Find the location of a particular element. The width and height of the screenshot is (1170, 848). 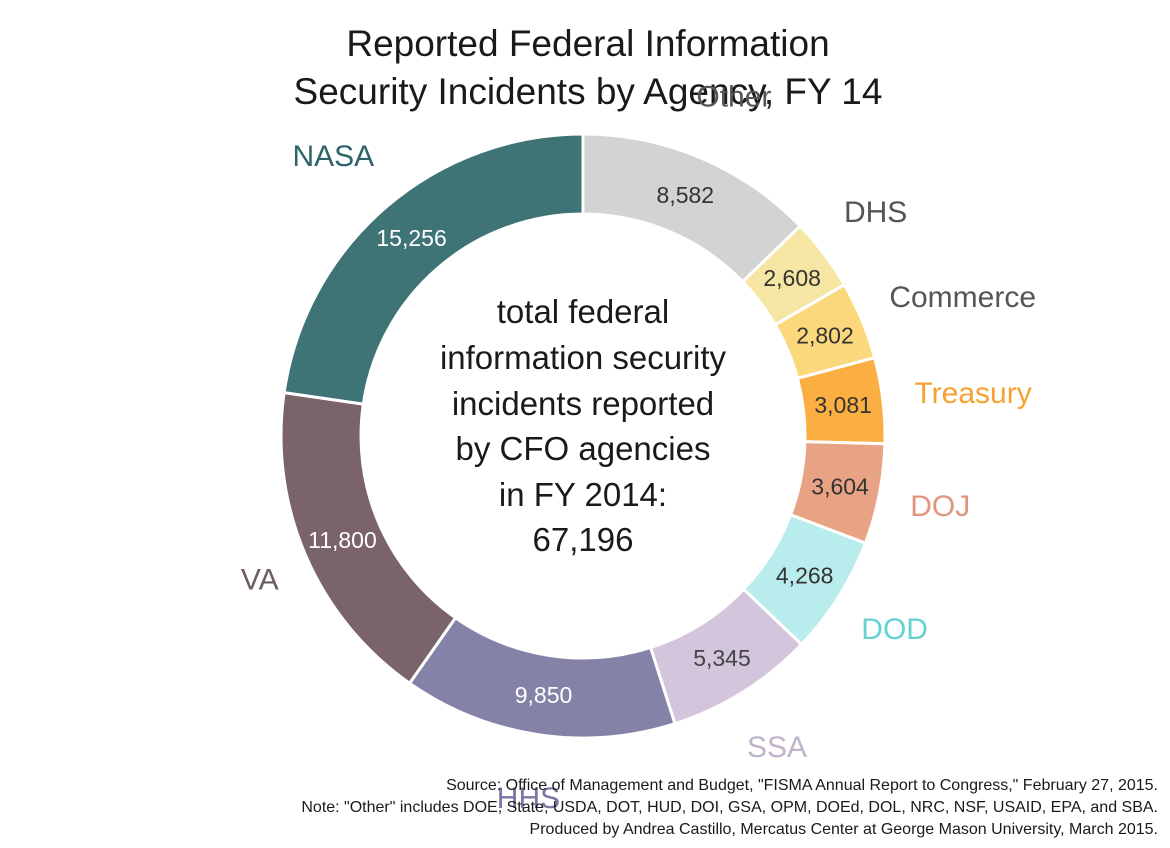

slice-label-hhs: HHS is located at coordinates (528, 798).